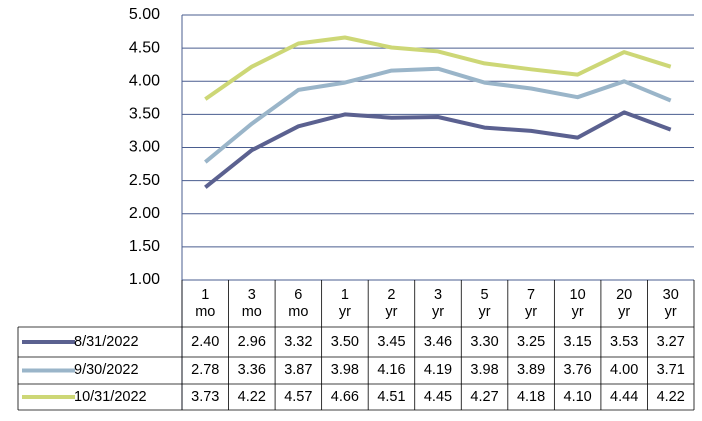  I want to click on table-value: 4.44, so click(624, 397).